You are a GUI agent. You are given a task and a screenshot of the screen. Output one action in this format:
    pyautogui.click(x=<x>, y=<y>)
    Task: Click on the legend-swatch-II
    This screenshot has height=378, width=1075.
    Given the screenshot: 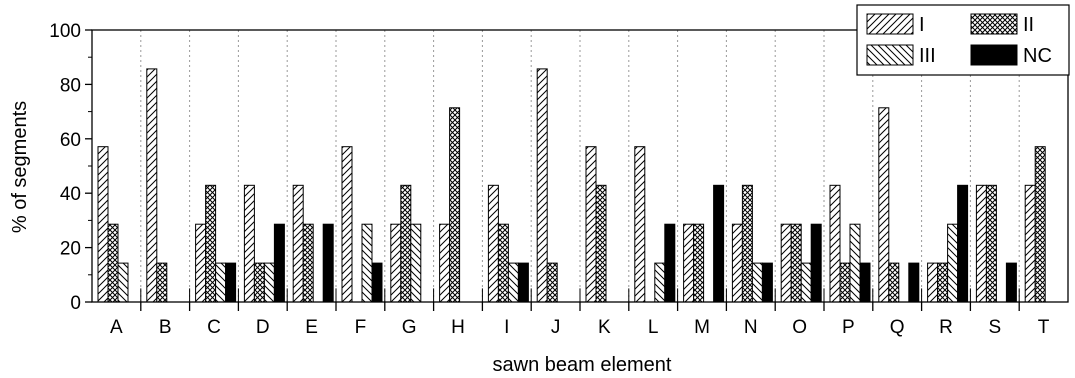 What is the action you would take?
    pyautogui.click(x=994, y=24)
    